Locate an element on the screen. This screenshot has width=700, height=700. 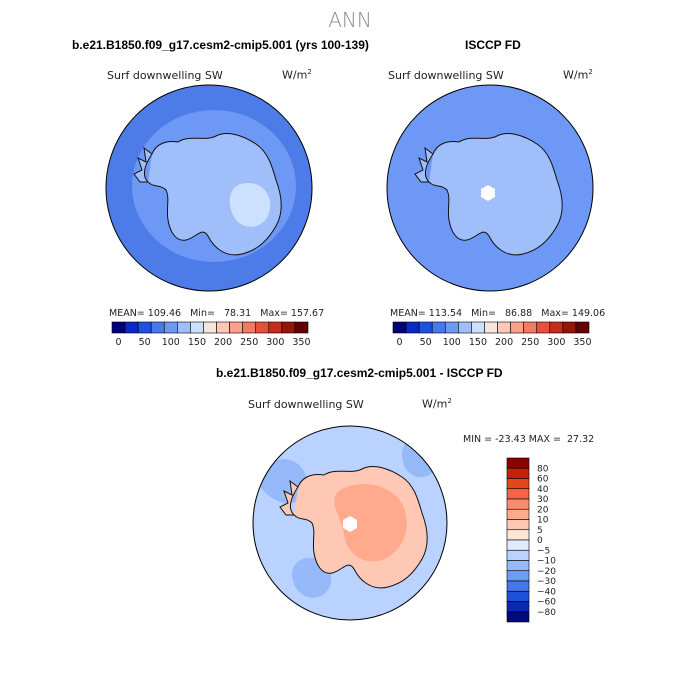
panel3-units-exp: 2 is located at coordinates (449, 401).